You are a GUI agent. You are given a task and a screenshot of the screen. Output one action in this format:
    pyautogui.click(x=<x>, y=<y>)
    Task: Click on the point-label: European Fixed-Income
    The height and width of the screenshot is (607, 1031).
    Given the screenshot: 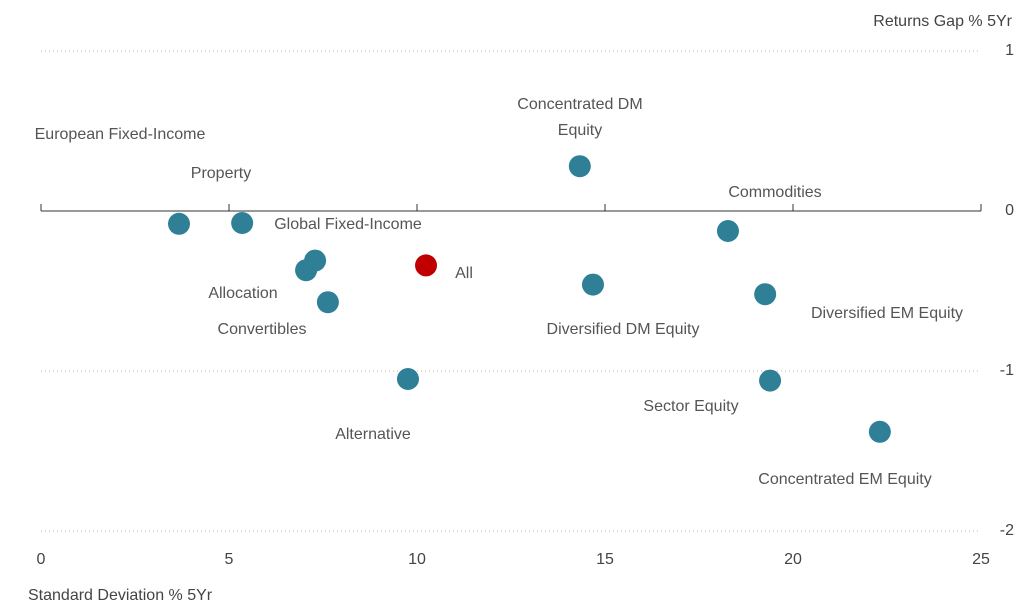 What is the action you would take?
    pyautogui.click(x=120, y=135)
    